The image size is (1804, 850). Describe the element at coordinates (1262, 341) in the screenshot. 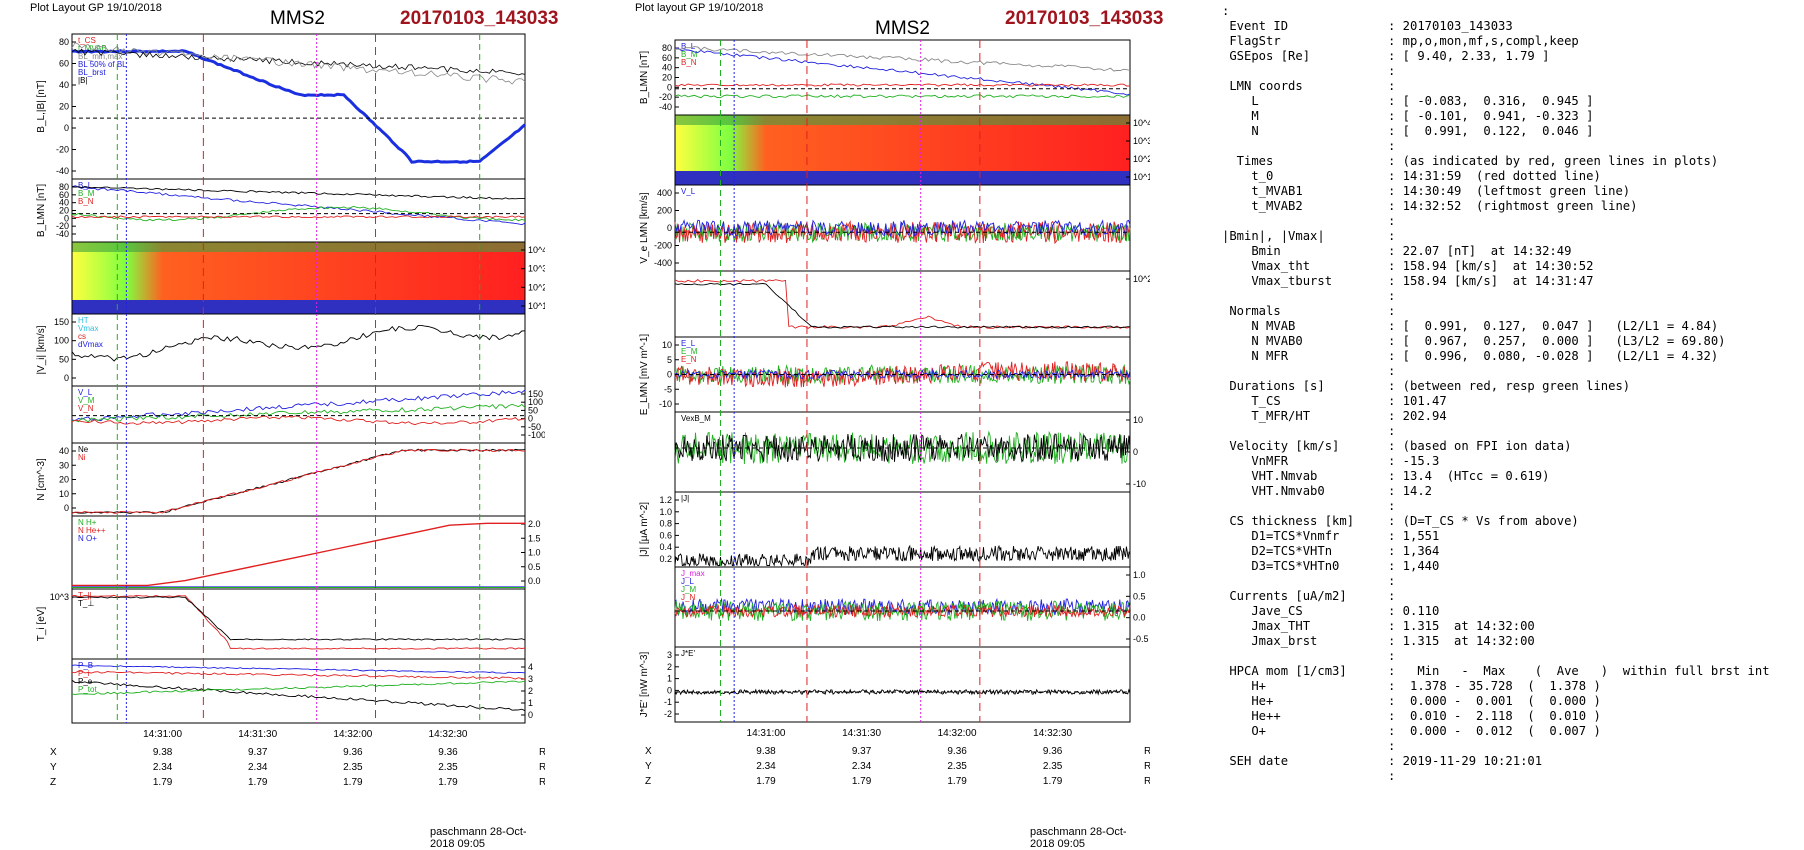

I see `summary-key: N MVAB0` at that location.